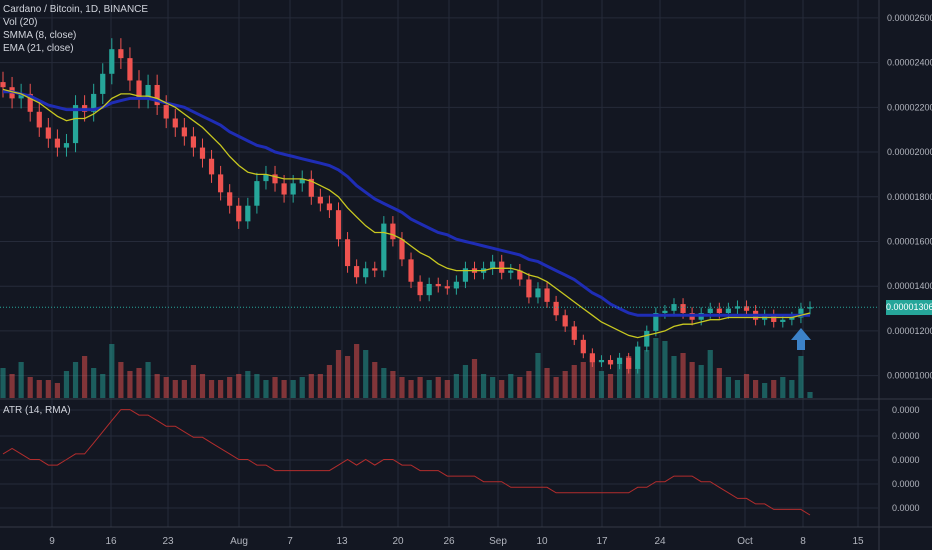 Image resolution: width=932 pixels, height=550 pixels. I want to click on time-tick-label: 15, so click(858, 541).